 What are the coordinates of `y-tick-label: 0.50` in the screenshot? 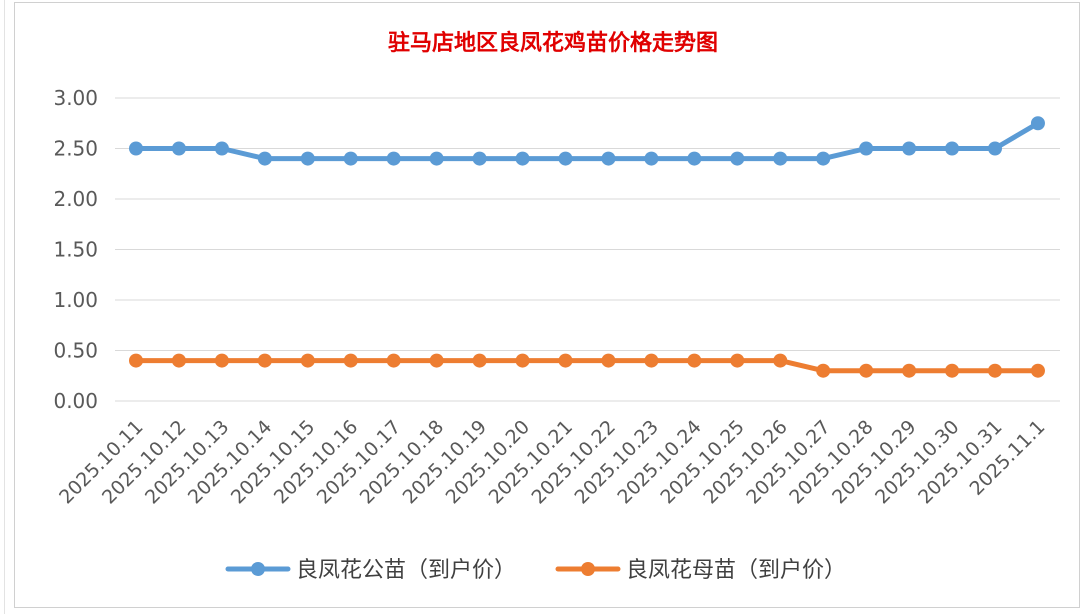 It's located at (75, 351).